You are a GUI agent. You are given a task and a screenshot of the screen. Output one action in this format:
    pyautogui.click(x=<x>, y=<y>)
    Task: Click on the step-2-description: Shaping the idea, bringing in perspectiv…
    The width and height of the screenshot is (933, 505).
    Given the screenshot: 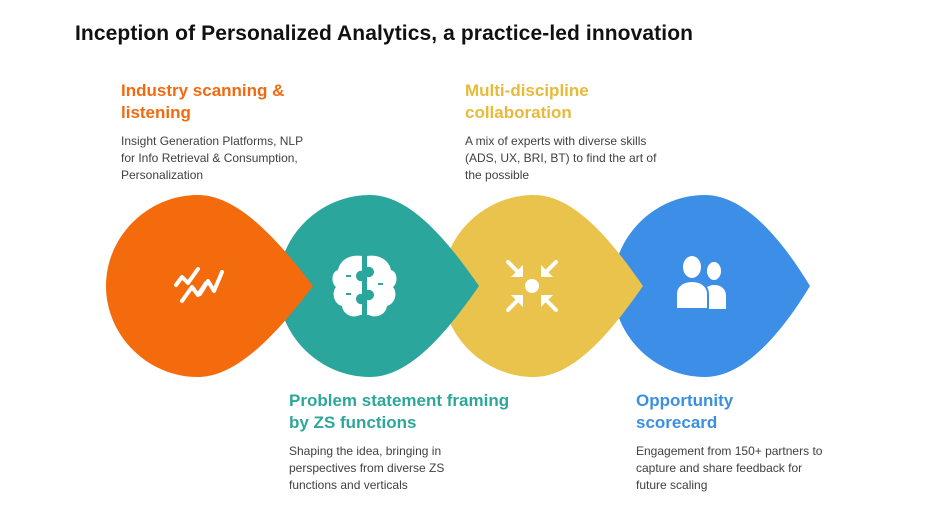 What is the action you would take?
    pyautogui.click(x=414, y=468)
    